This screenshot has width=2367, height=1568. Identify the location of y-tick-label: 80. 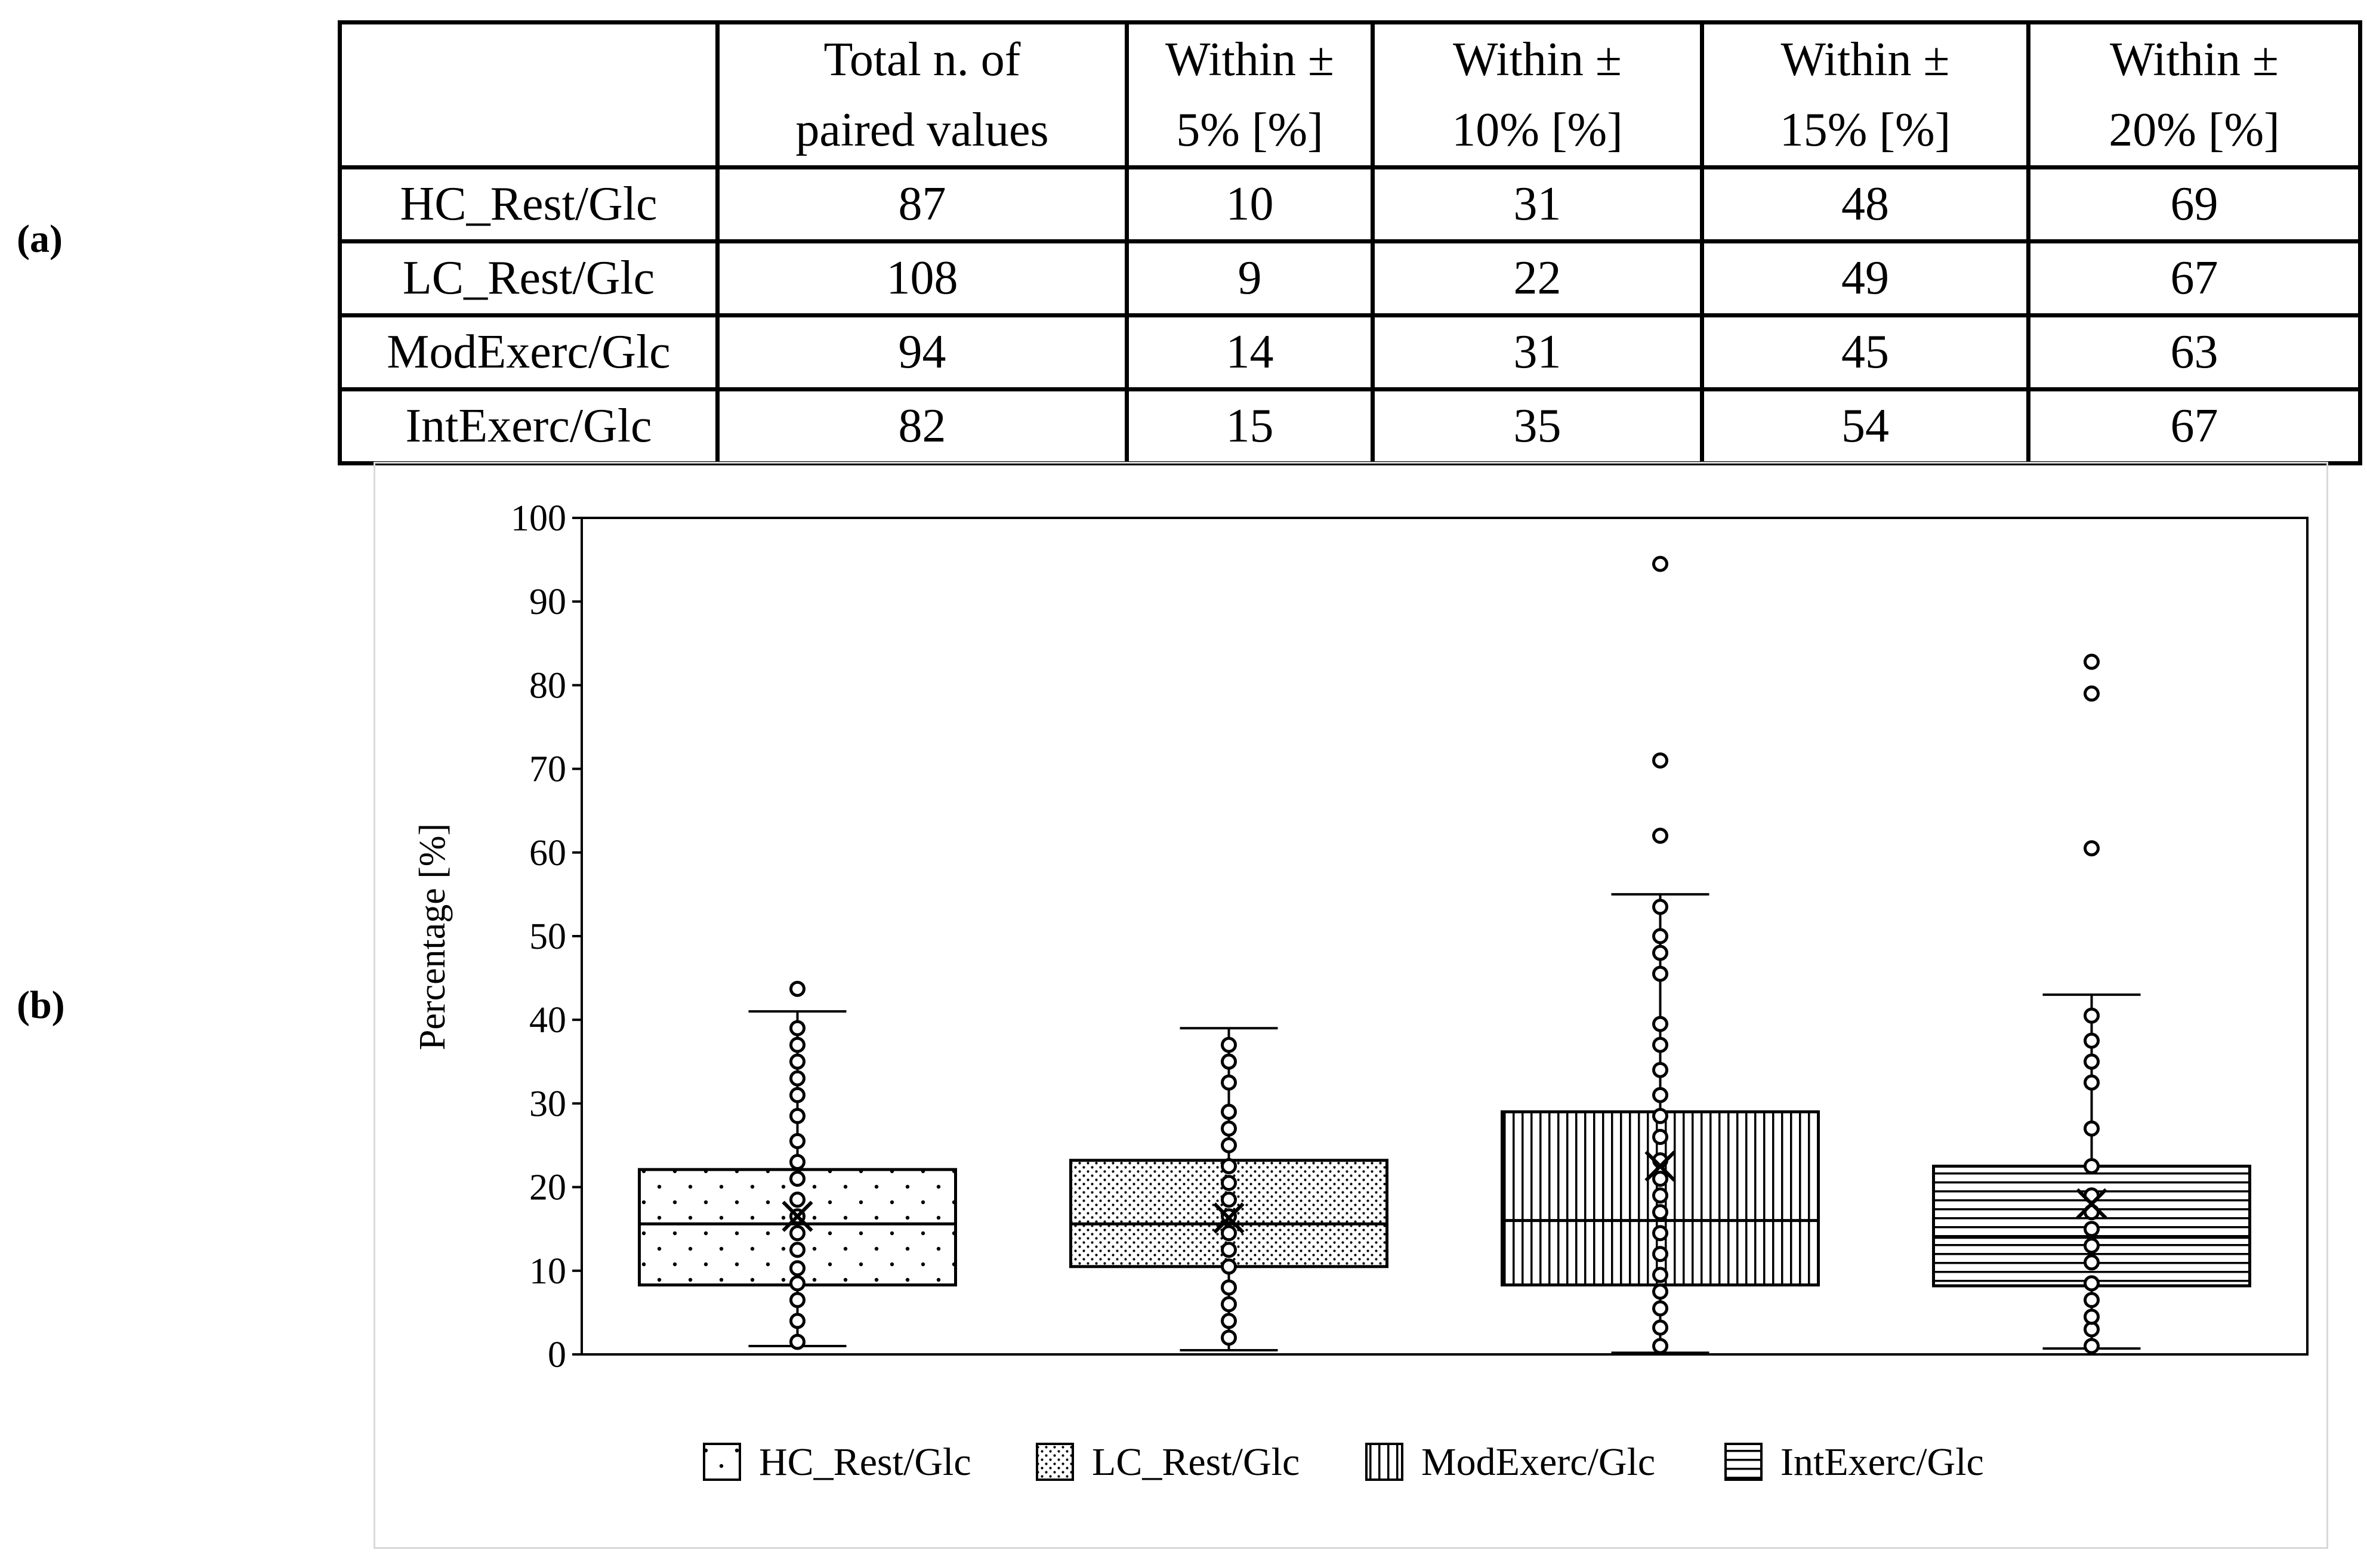
(547, 685).